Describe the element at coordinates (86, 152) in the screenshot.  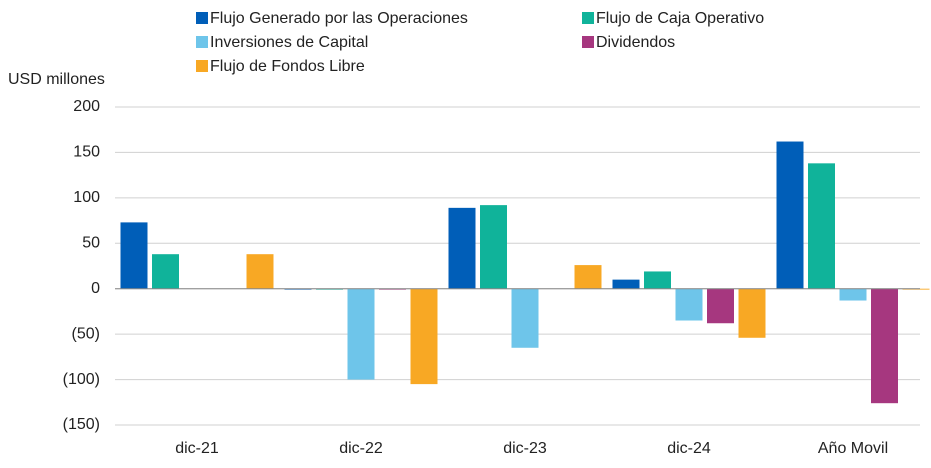
I see `y-tick-label: 150` at that location.